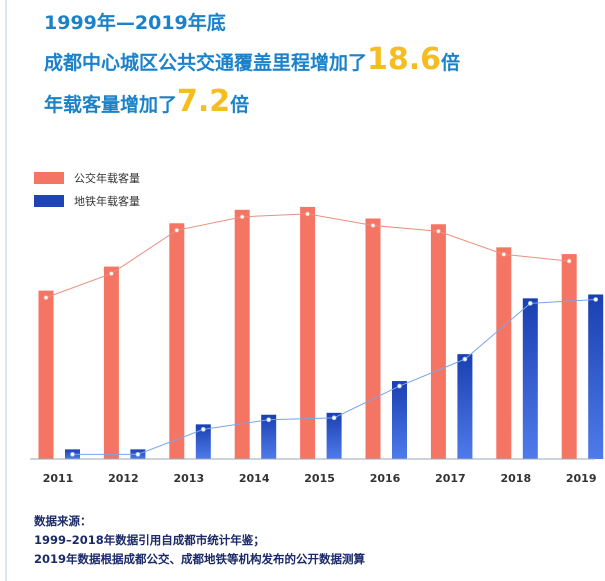 The width and height of the screenshot is (605, 581). Describe the element at coordinates (269, 436) in the screenshot. I see `metro-bar-2014` at that location.